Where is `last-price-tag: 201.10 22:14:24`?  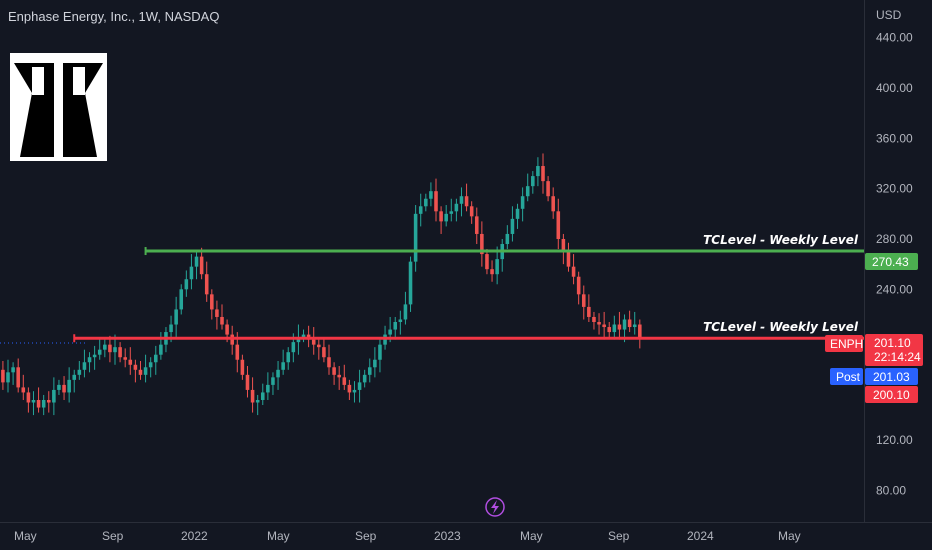 last-price-tag: 201.10 22:14:24 is located at coordinates (894, 350).